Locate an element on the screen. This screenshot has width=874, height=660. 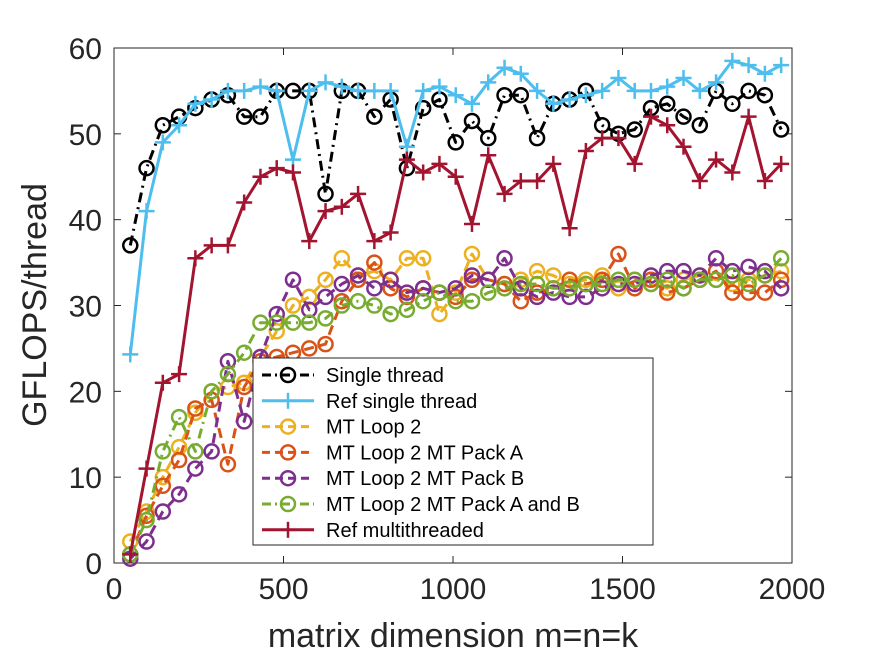
y-tick-label: 40 is located at coordinates (85, 221).